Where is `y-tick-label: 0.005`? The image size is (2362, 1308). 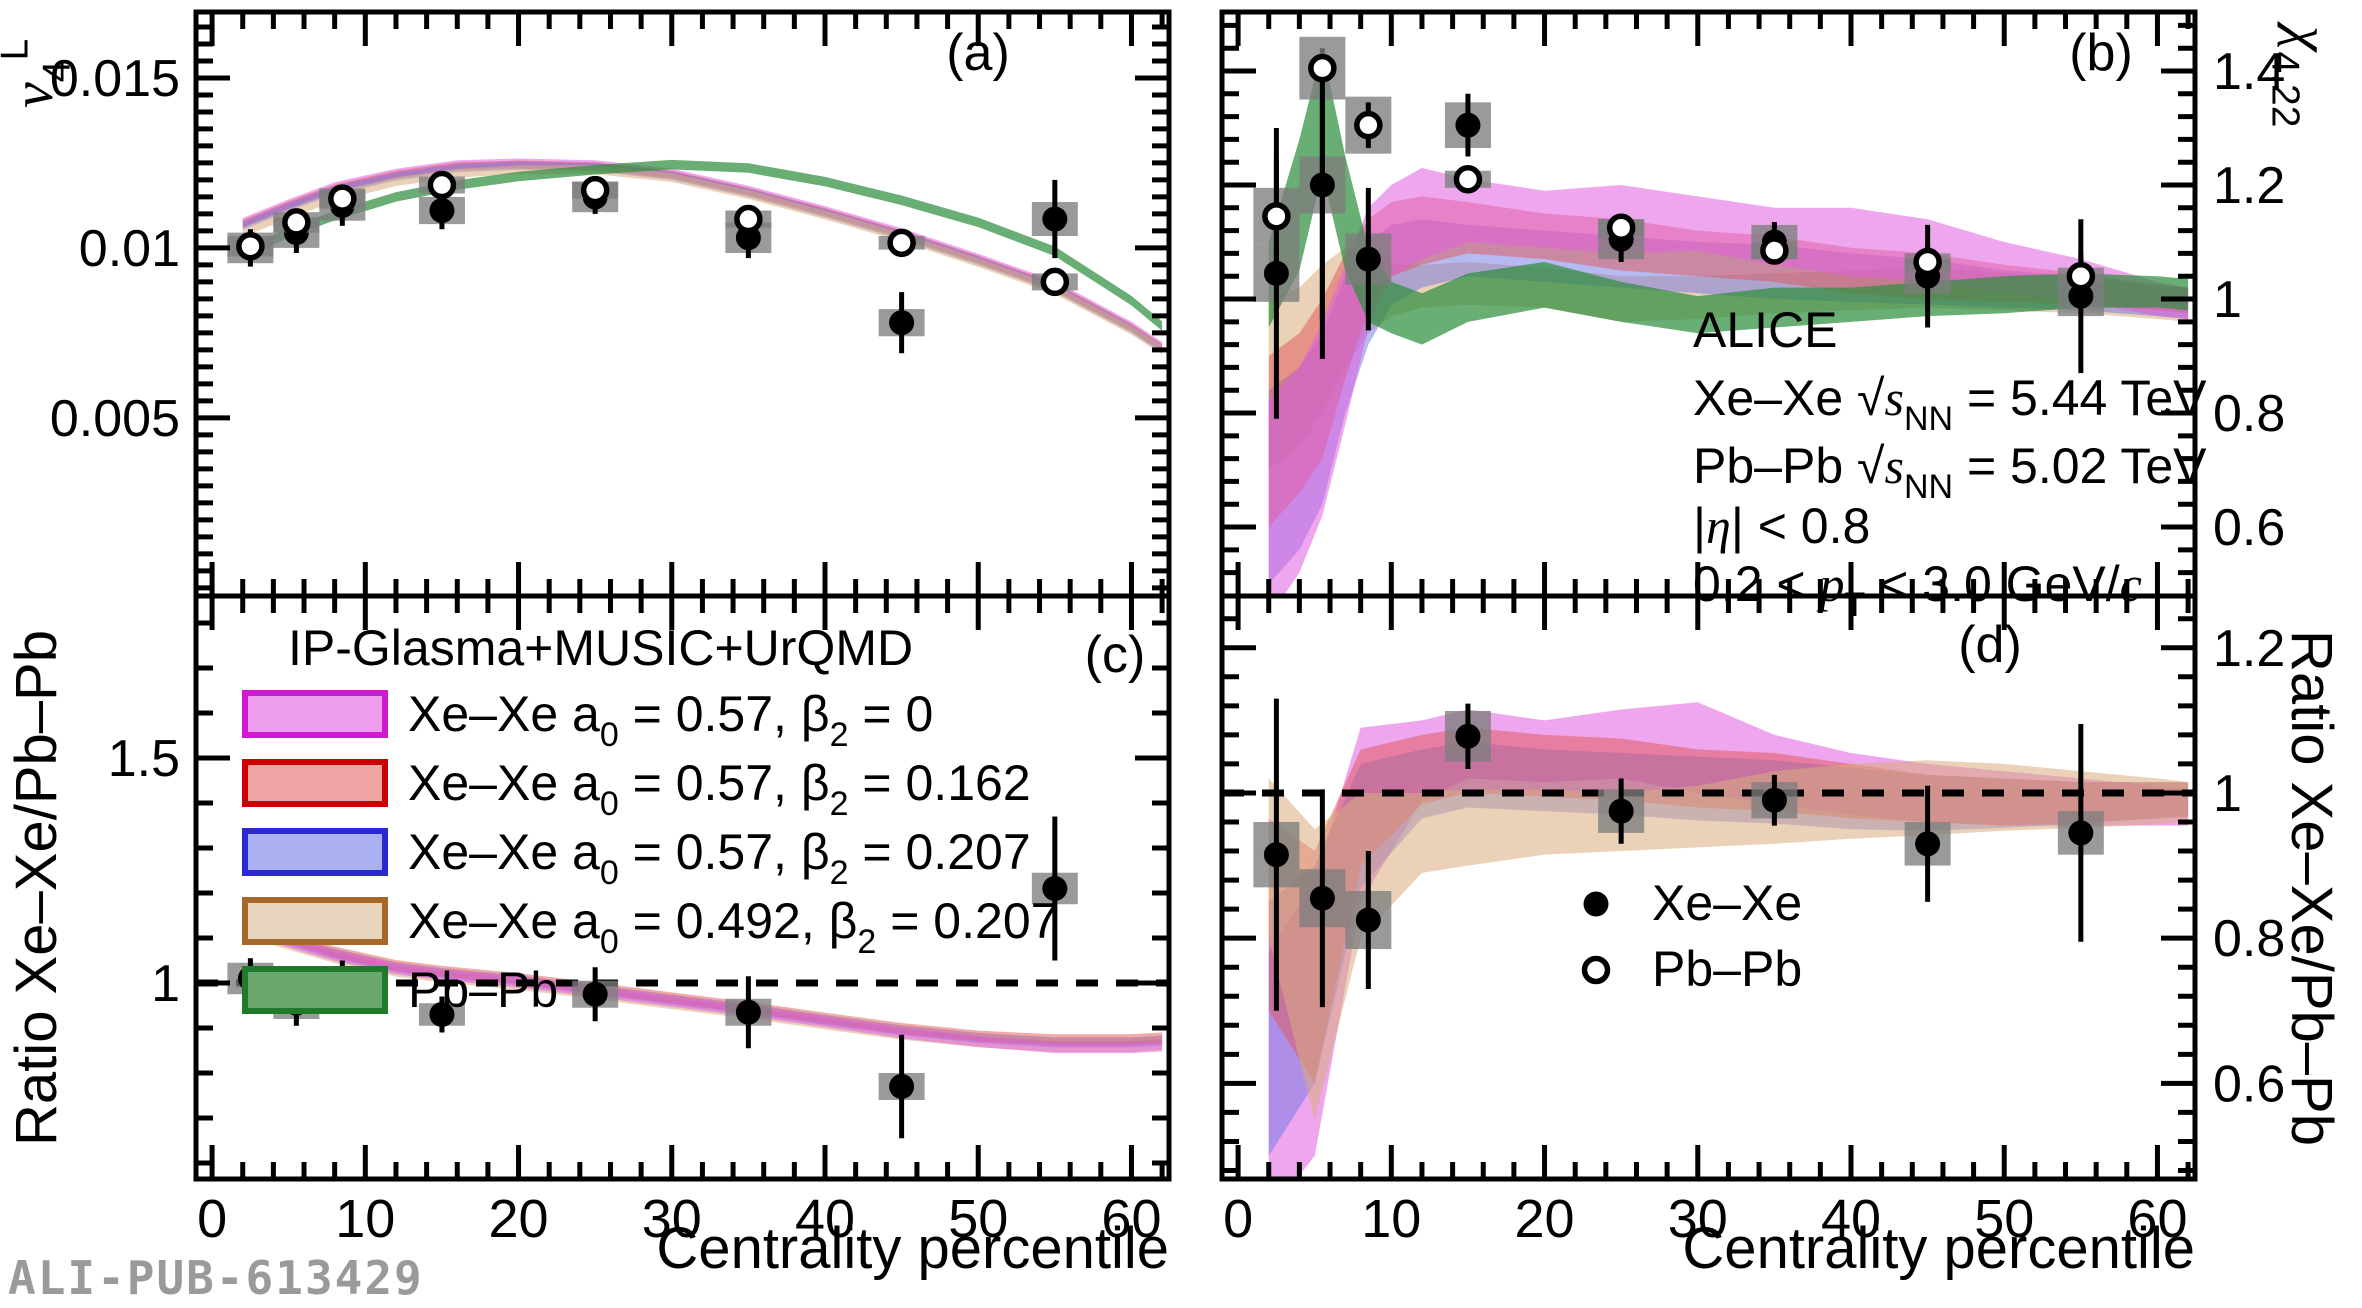 y-tick-label: 0.005 is located at coordinates (115, 419).